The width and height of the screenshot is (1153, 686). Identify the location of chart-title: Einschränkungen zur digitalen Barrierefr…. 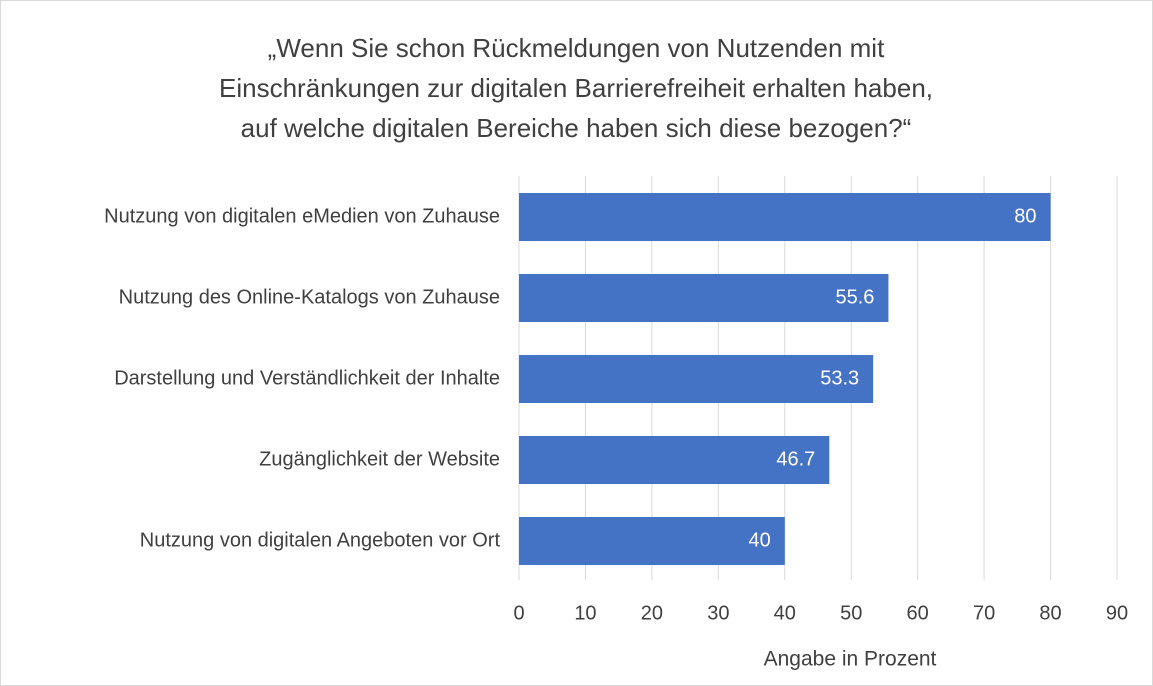
(576, 88).